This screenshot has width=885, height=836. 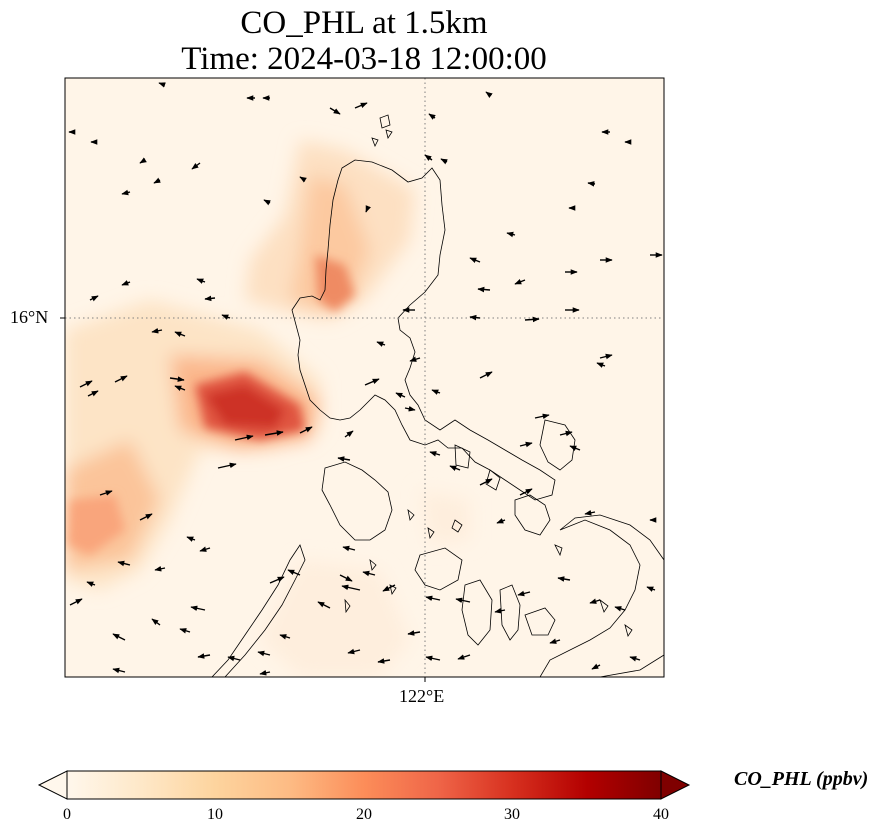 What do you see at coordinates (29, 317) in the screenshot?
I see `lat-tick-label: 16°N` at bounding box center [29, 317].